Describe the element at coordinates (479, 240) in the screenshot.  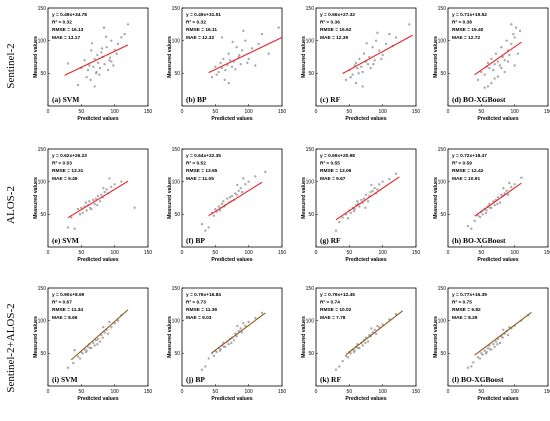
I see `panel-label: (h) BO-XGBoost` at that location.